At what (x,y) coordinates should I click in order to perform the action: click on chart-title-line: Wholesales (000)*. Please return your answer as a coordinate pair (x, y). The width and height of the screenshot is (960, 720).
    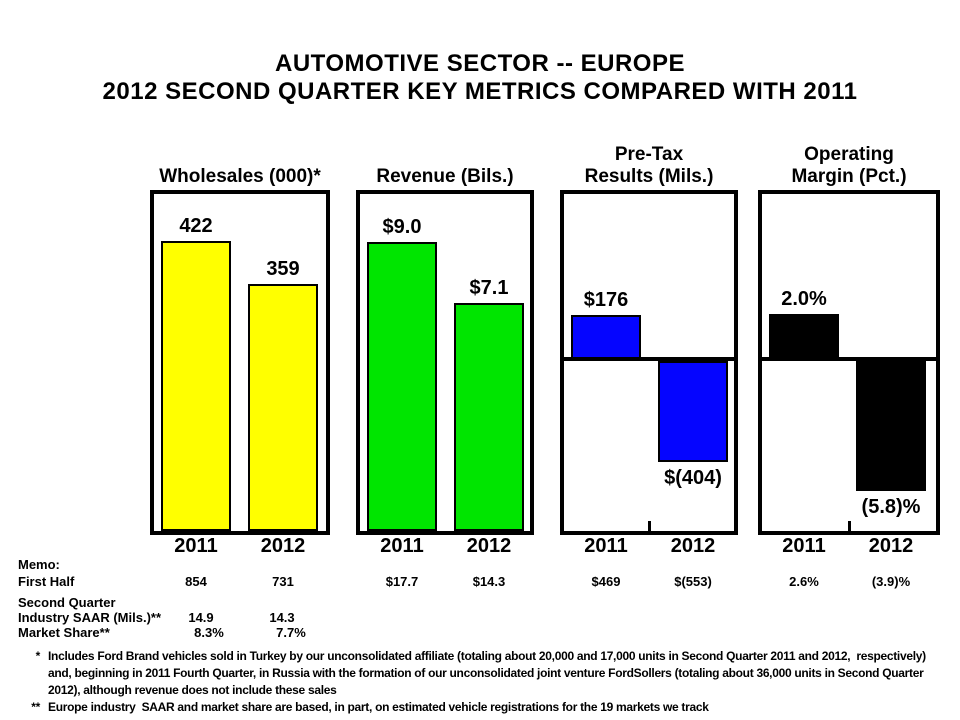
    Looking at the image, I should click on (240, 176).